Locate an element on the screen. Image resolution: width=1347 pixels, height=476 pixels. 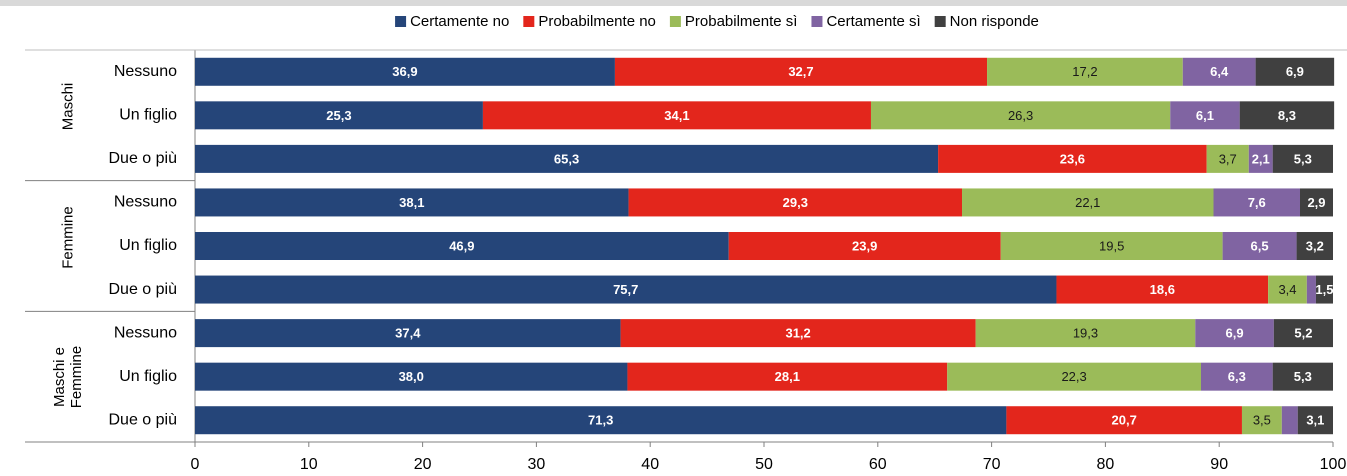
data-label: 23,6 is located at coordinates (1072, 158).